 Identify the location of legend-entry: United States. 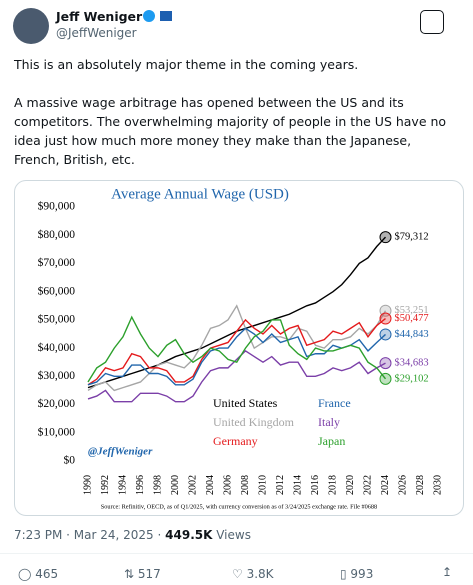
(245, 403).